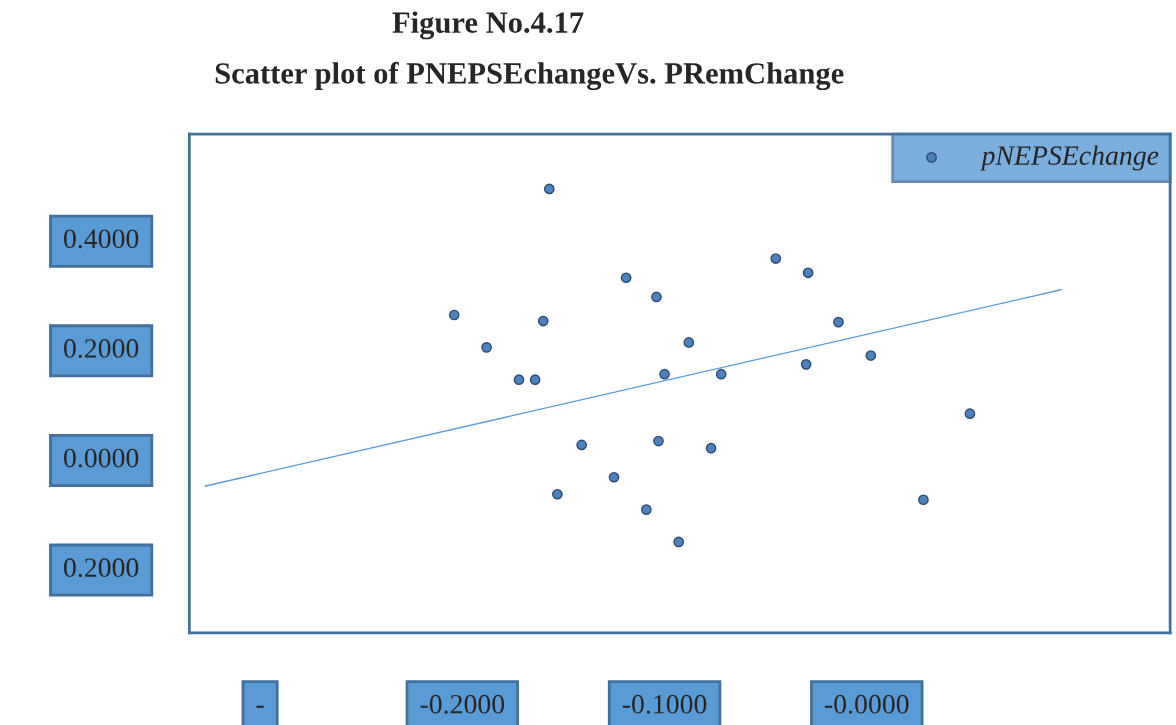 Image resolution: width=1176 pixels, height=725 pixels. I want to click on x-tick-label: -0.0000, so click(867, 704).